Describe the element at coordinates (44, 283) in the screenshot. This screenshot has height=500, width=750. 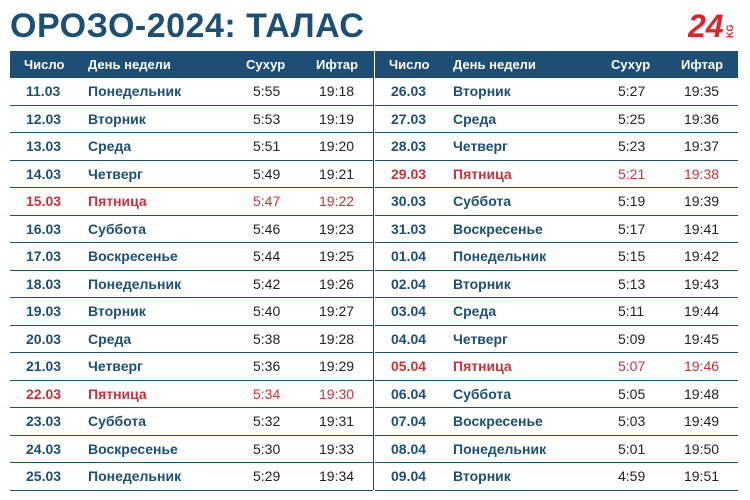
I see `cell-date: 18.03` at that location.